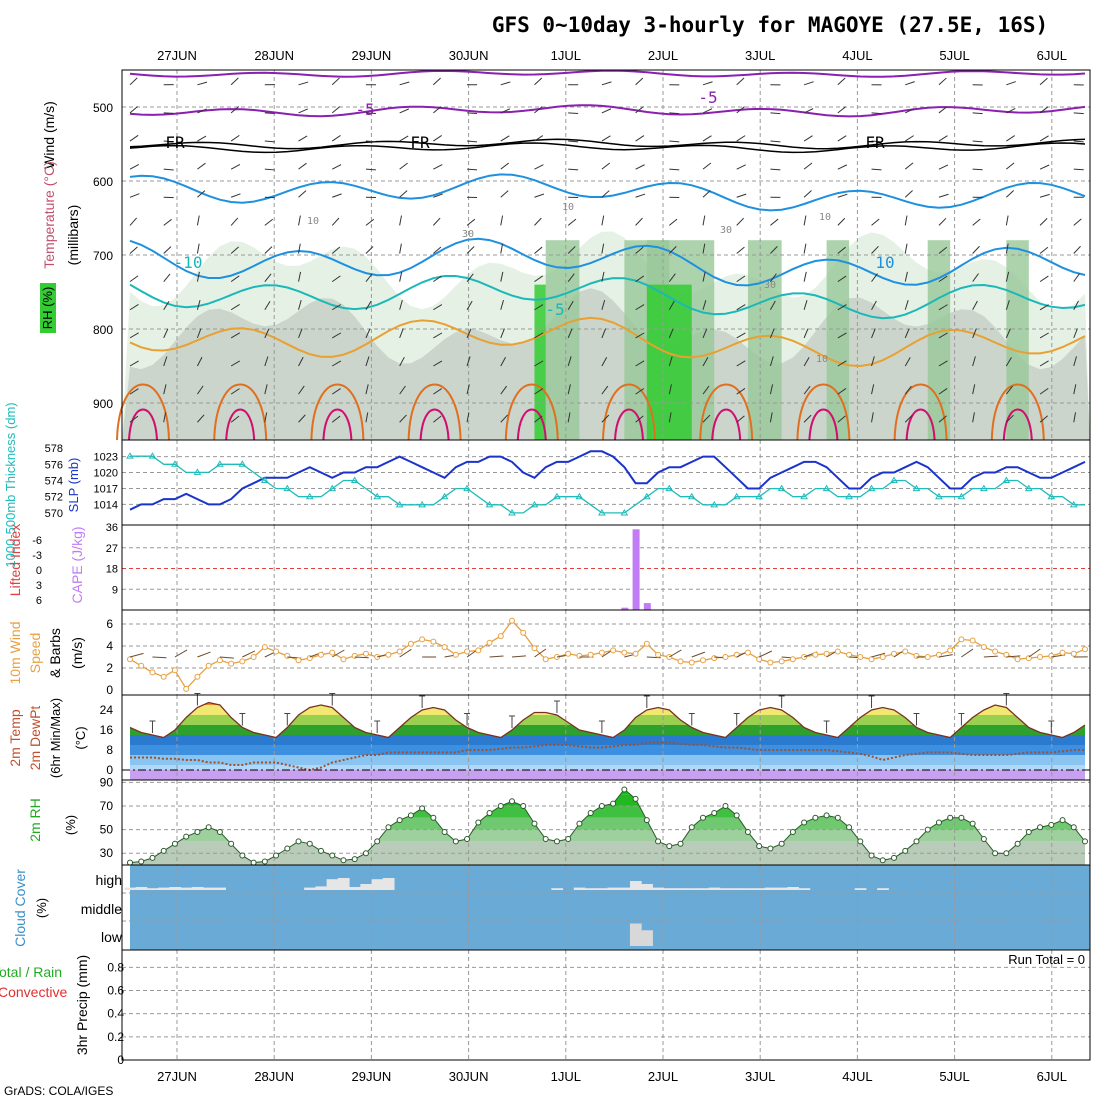 This screenshot has width=1100, height=1100. What do you see at coordinates (607, 720) in the screenshot?
I see `temperature-band` at bounding box center [607, 720].